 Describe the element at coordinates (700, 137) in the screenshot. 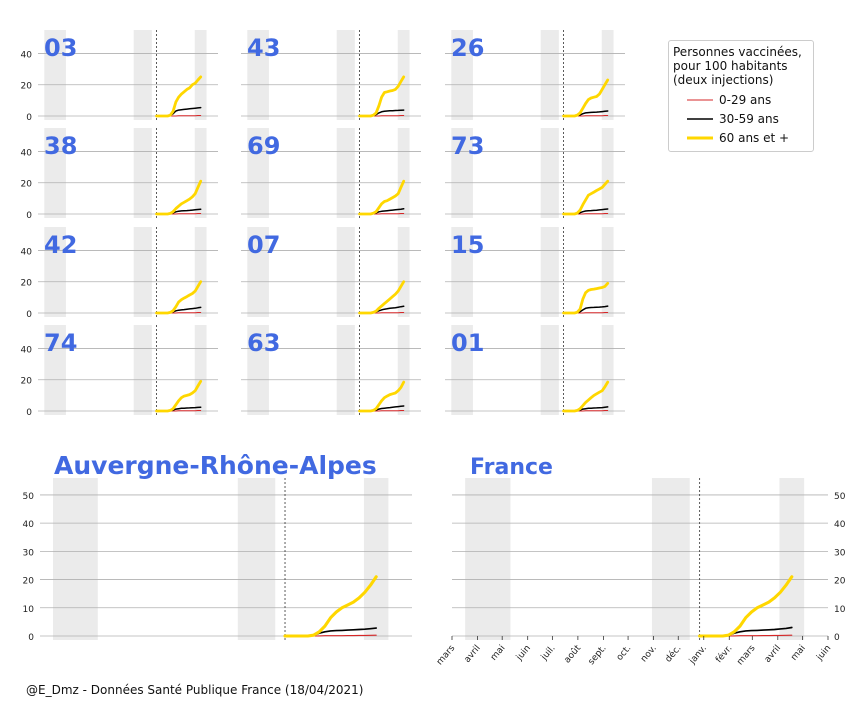

I see `legend-swatch-60-plus` at that location.